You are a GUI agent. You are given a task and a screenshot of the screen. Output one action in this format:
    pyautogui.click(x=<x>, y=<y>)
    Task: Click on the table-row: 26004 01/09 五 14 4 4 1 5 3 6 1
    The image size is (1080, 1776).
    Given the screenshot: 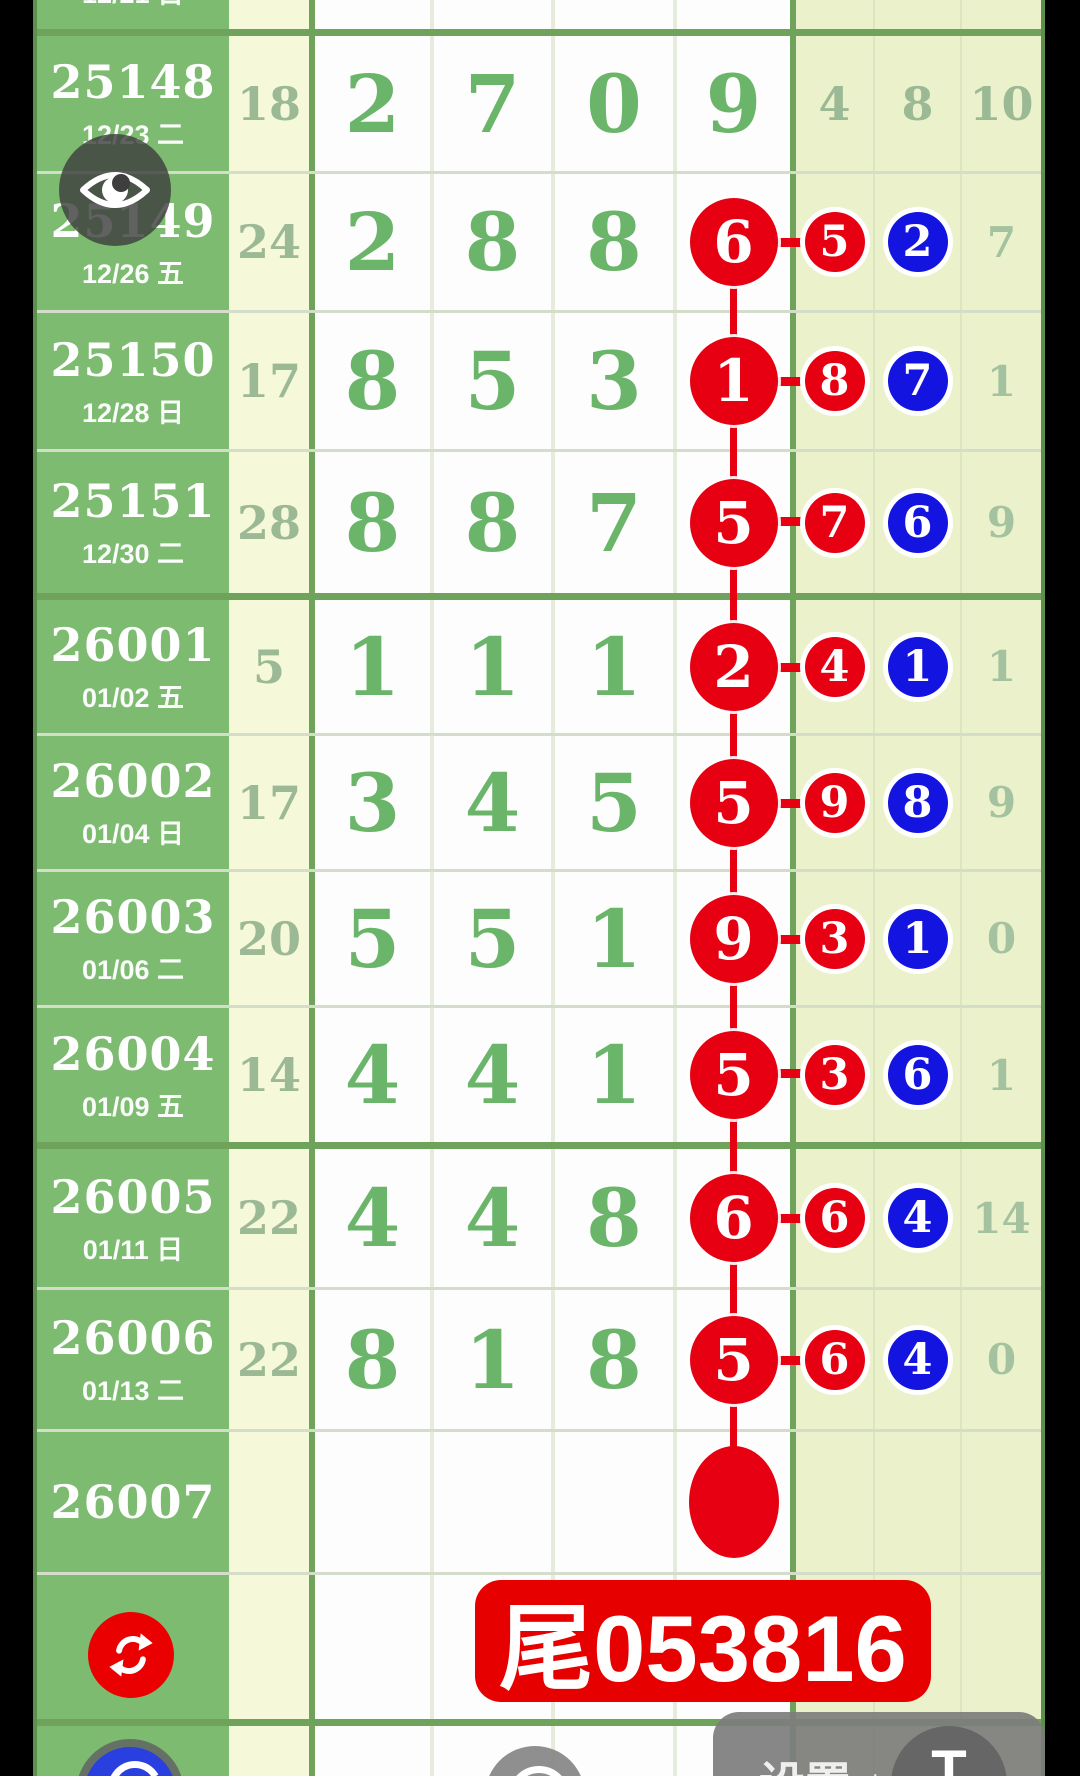 What is the action you would take?
    pyautogui.click(x=539, y=1078)
    